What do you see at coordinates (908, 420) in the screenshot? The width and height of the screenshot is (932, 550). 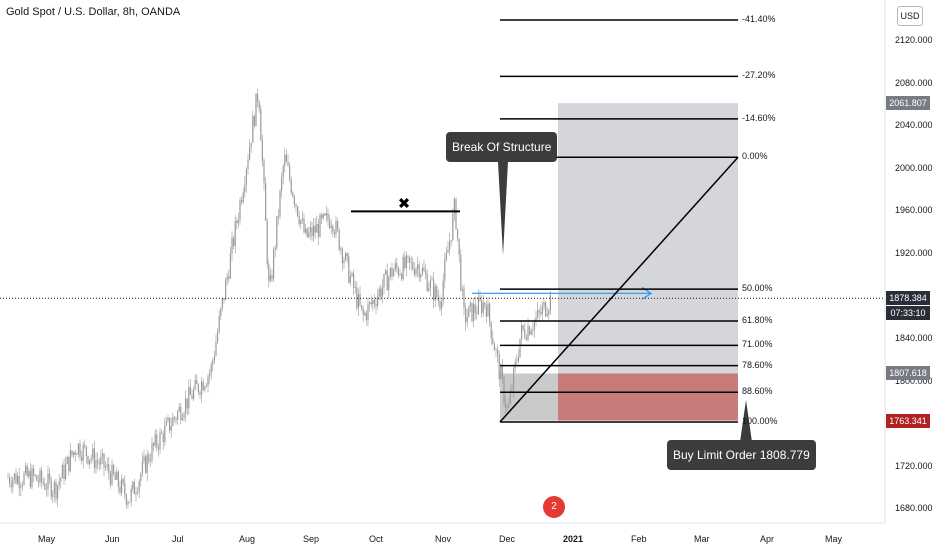 I see `price-tag-stop: 1763.341` at bounding box center [908, 420].